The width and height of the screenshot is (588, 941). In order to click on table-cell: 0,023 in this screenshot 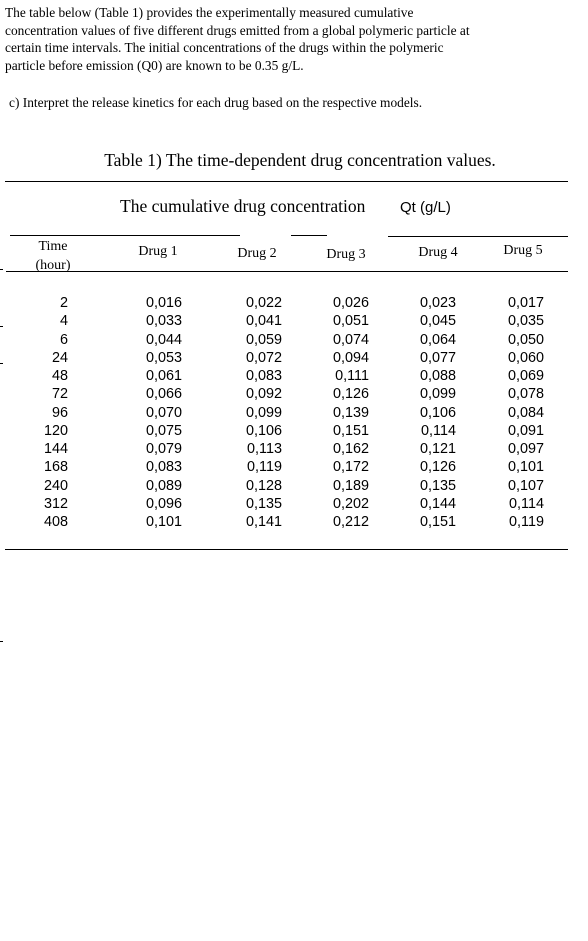, I will do `click(437, 303)`.